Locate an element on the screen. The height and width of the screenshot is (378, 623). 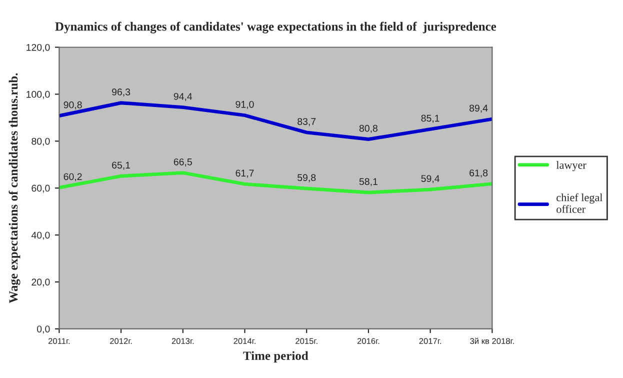
x-tick-label: 2017г. is located at coordinates (430, 341).